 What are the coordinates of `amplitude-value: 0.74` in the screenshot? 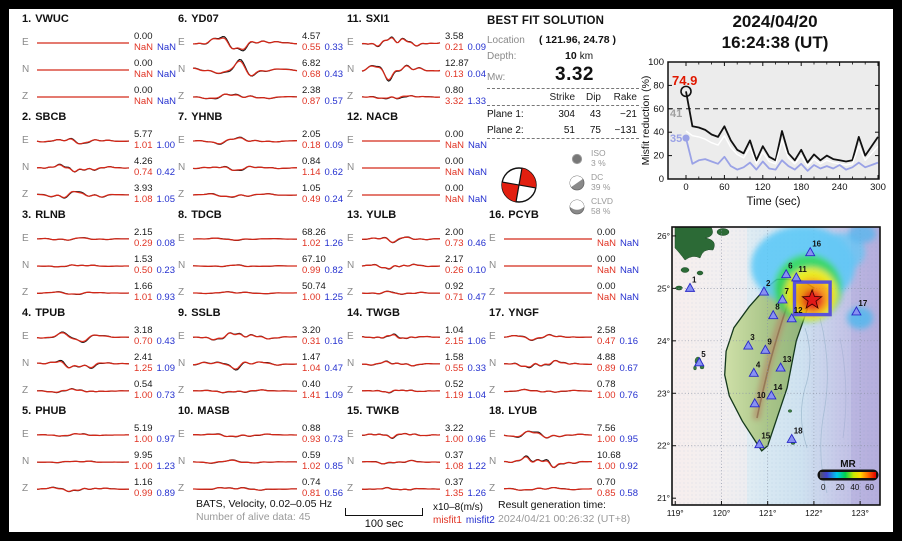 It's located at (311, 482).